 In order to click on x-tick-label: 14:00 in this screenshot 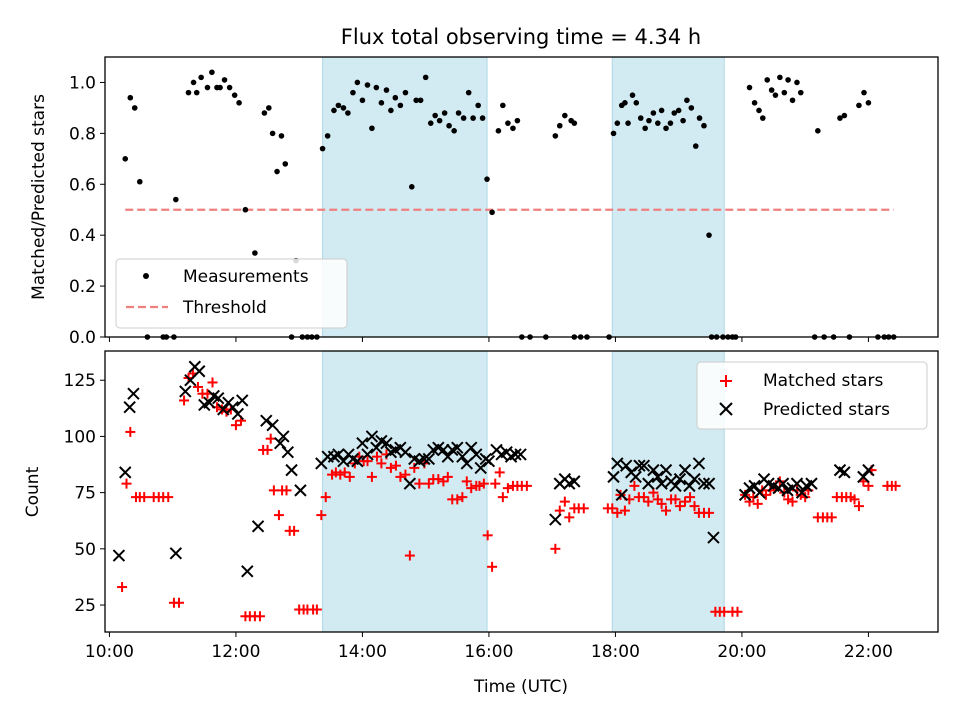, I will do `click(362, 652)`.